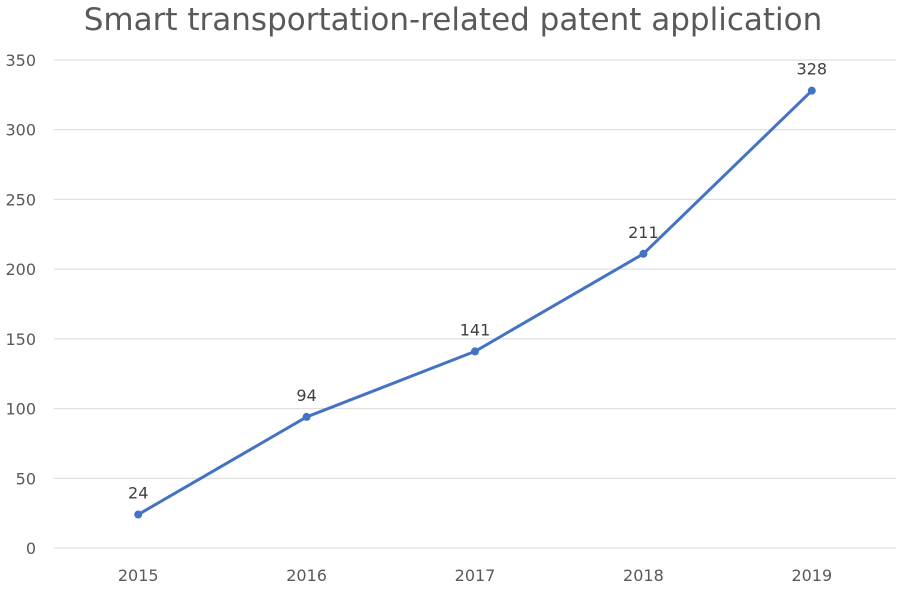 The width and height of the screenshot is (906, 595). What do you see at coordinates (31, 548) in the screenshot?
I see `y-tick-label: 0` at bounding box center [31, 548].